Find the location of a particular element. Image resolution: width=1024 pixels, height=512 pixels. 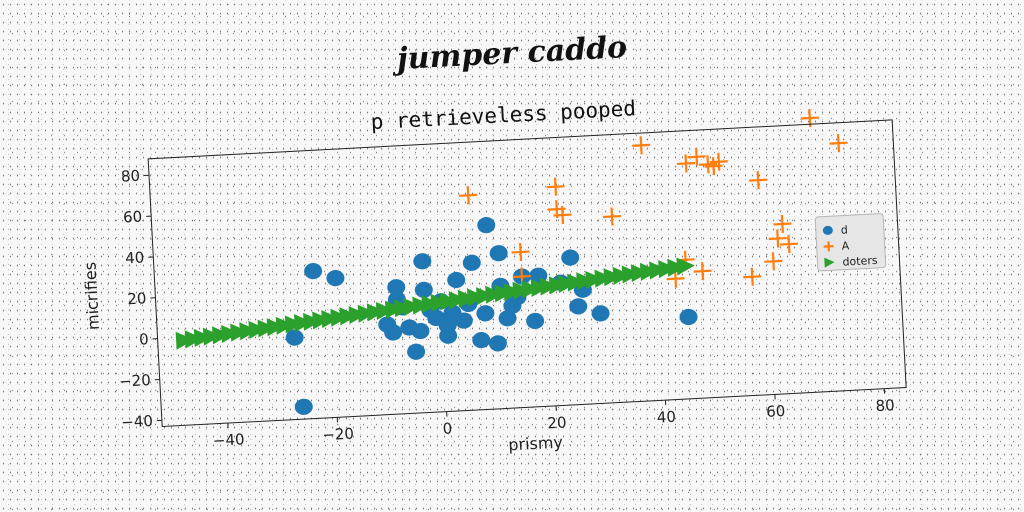

legend-label: doters is located at coordinates (860, 261).